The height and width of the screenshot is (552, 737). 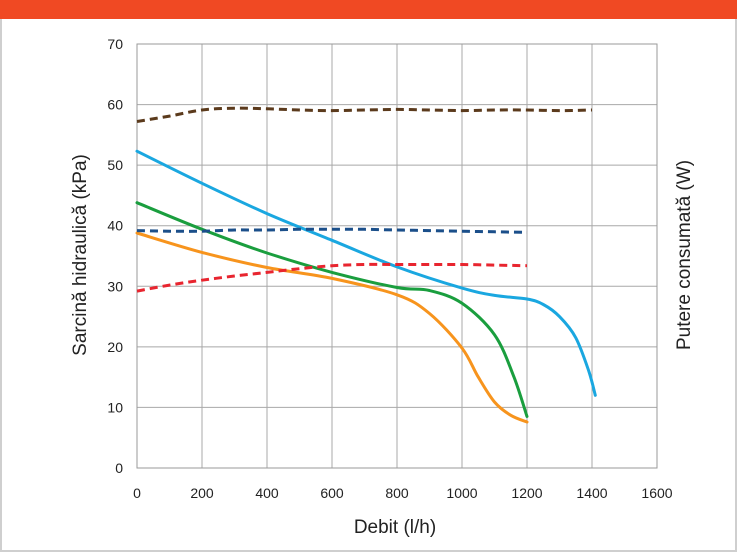 I want to click on header-bar, so click(x=368, y=9).